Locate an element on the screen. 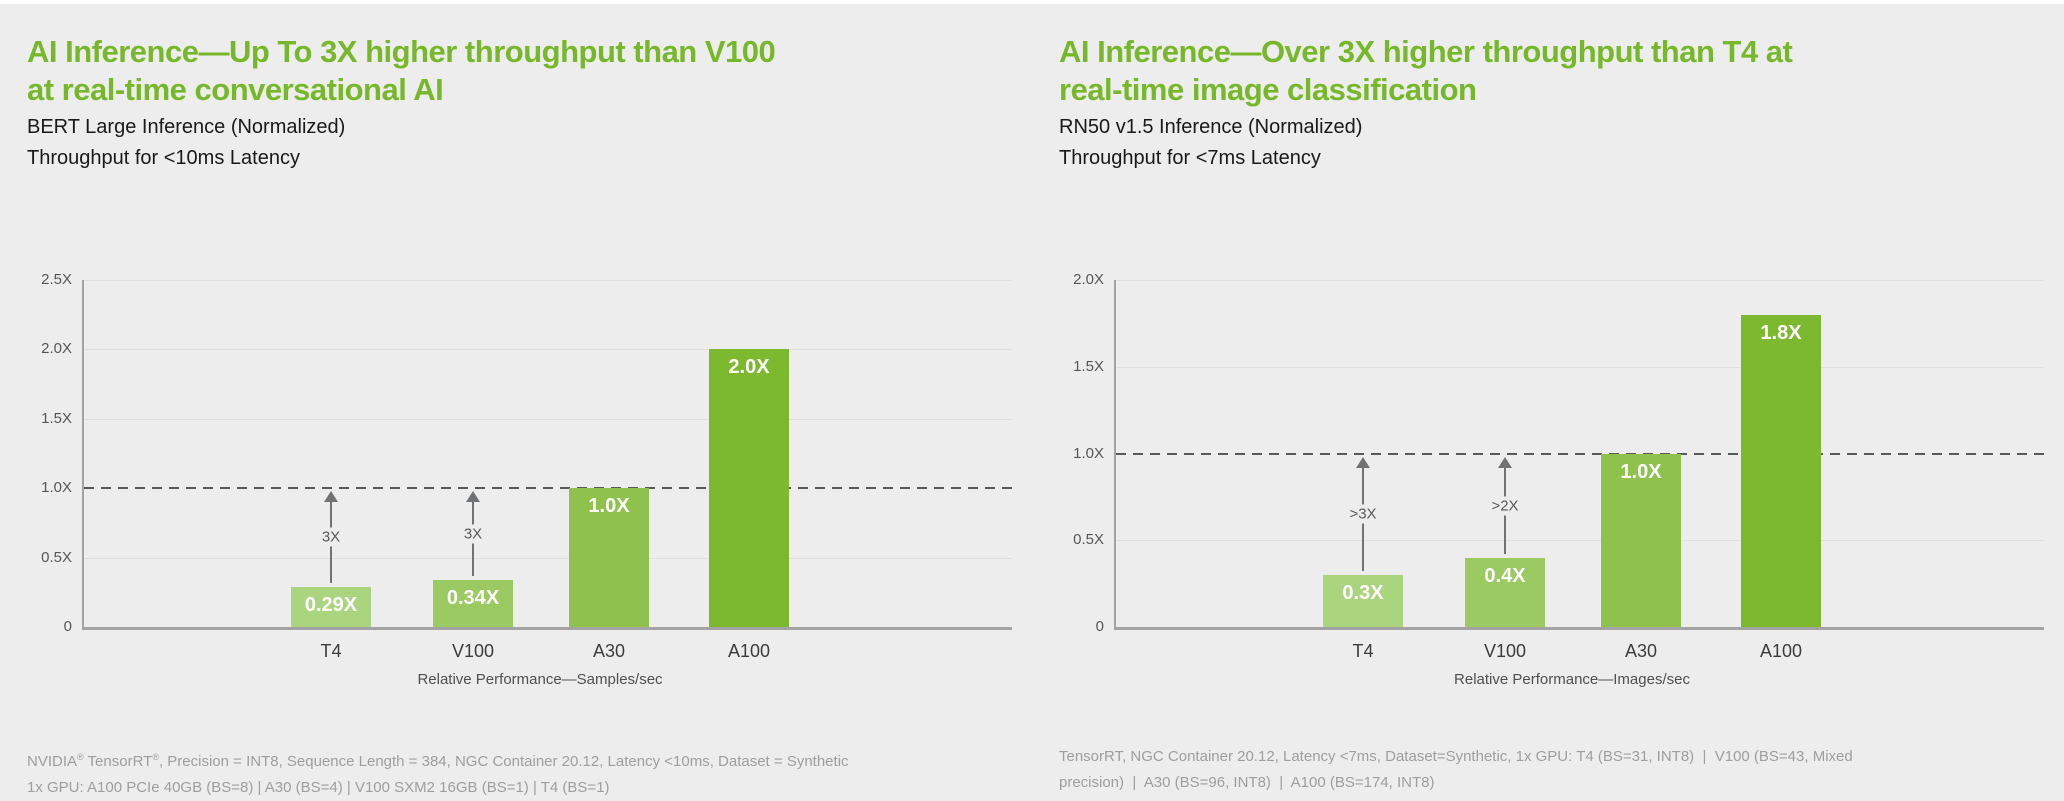 The image size is (2064, 801). bar-value-label: 0.34X is located at coordinates (473, 597).